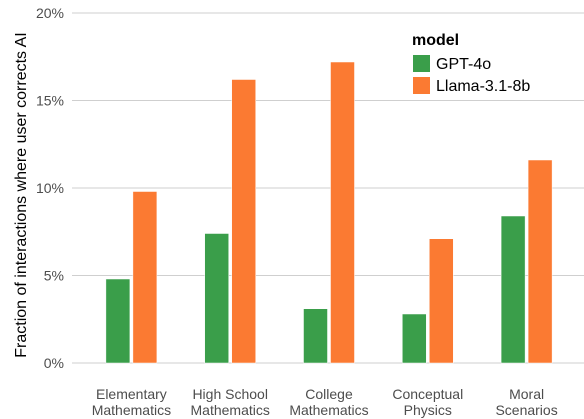  What do you see at coordinates (329, 394) in the screenshot?
I see `x-tick-label-line: College` at bounding box center [329, 394].